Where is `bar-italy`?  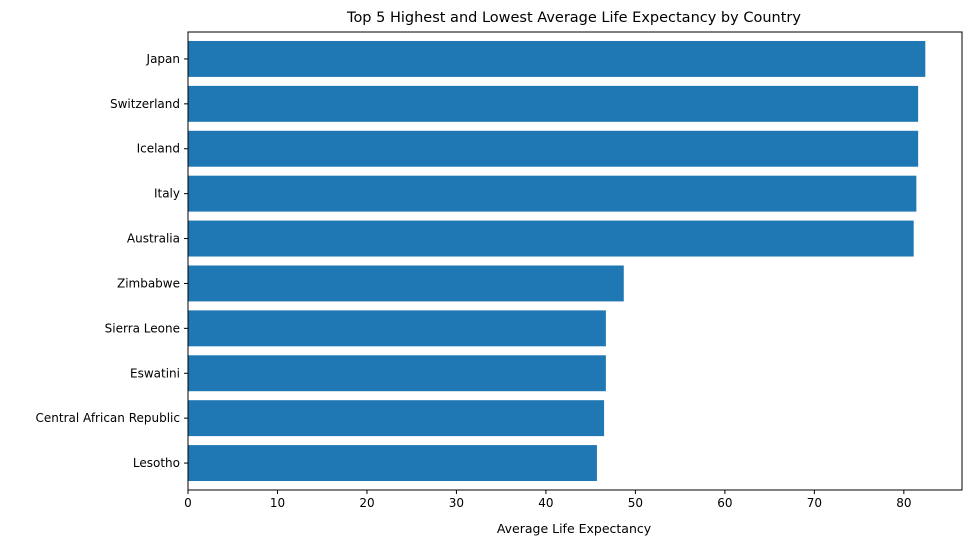 bar-italy is located at coordinates (552, 193).